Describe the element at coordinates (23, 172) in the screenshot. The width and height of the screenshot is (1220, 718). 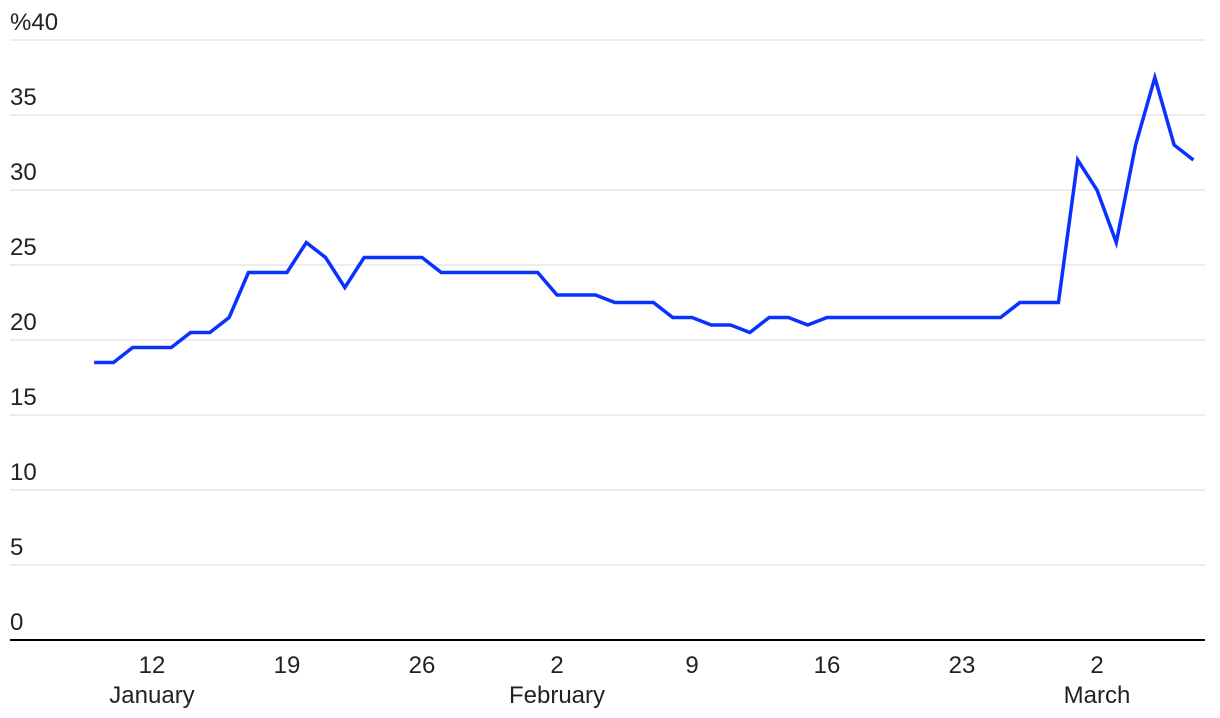
I see `y-tick-label: 30` at that location.